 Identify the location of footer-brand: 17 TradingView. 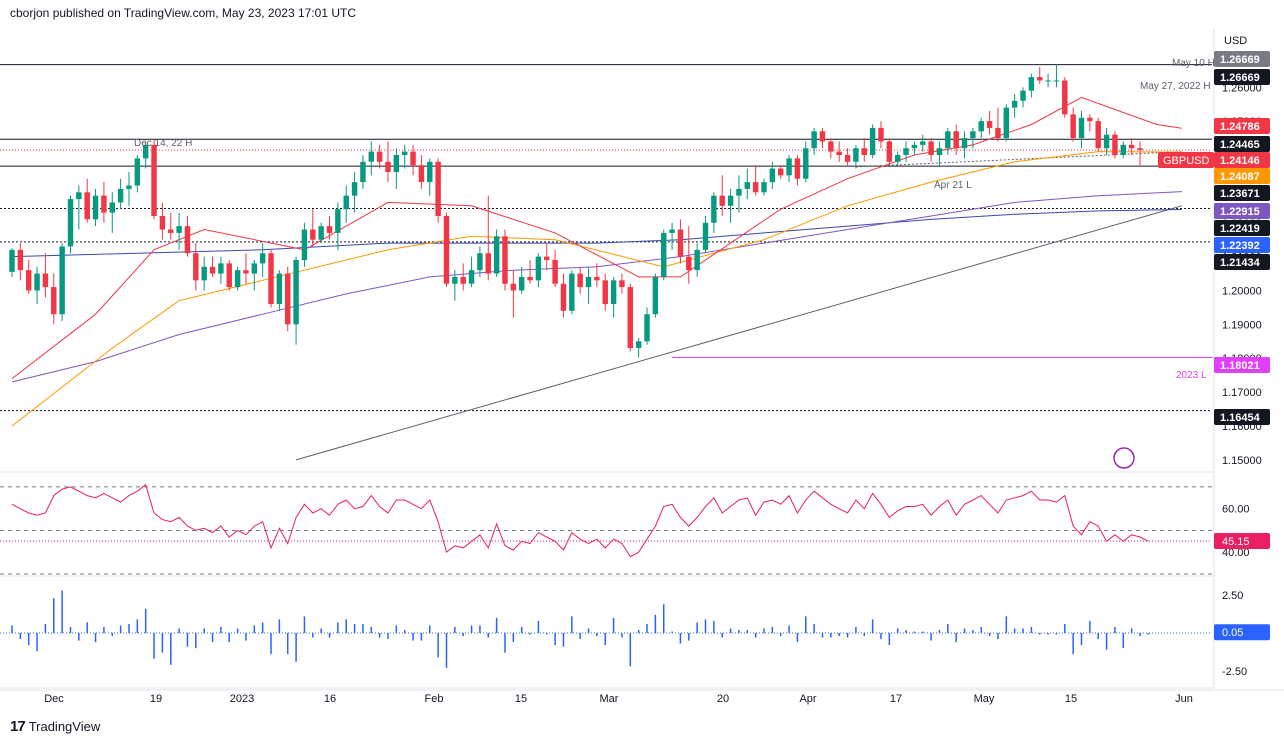
(55, 726).